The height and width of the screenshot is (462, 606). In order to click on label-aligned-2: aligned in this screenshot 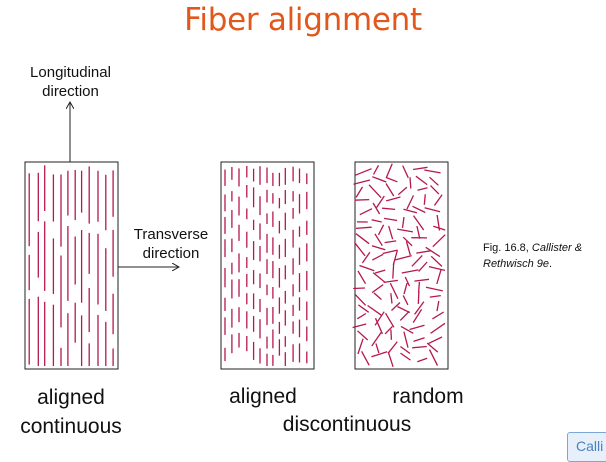, I will do `click(263, 396)`.